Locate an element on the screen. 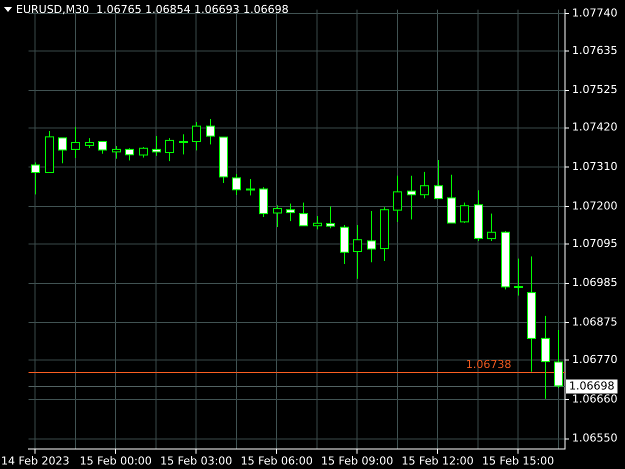 The height and width of the screenshot is (469, 625). y-tick-label: 1.06875 is located at coordinates (595, 322).